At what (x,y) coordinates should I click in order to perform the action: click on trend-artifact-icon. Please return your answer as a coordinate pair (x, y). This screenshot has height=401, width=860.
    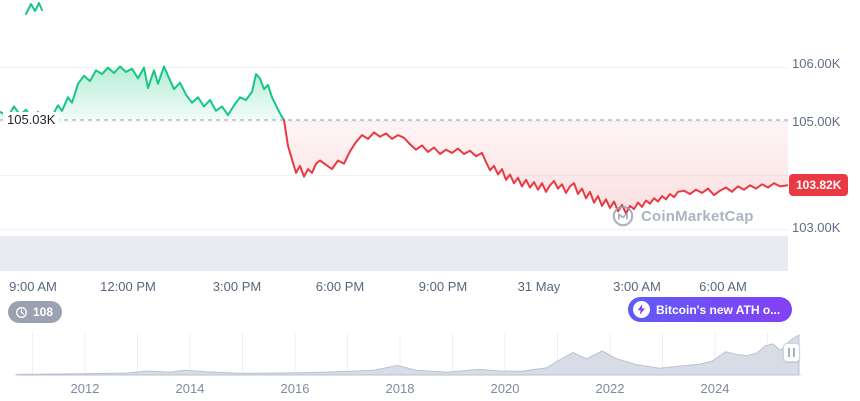
    Looking at the image, I should click on (34, 8).